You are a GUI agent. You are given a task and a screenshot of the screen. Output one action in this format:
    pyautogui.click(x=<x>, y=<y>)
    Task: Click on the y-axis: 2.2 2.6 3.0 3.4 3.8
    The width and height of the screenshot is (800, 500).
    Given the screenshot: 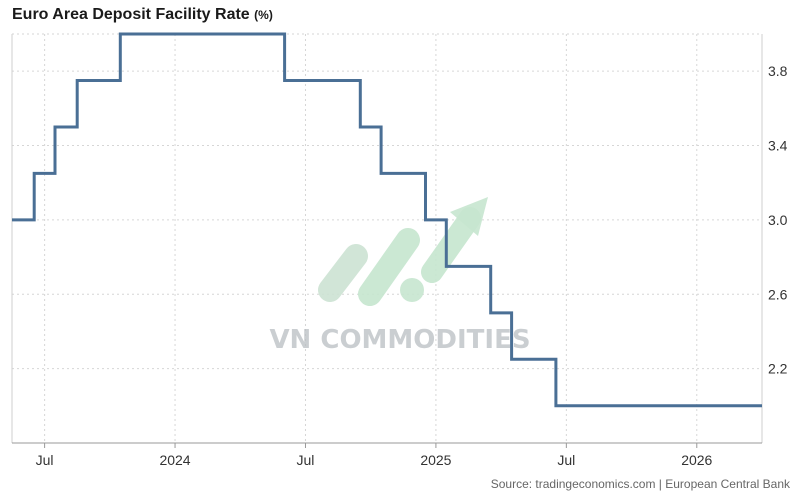 What is the action you would take?
    pyautogui.click(x=778, y=219)
    